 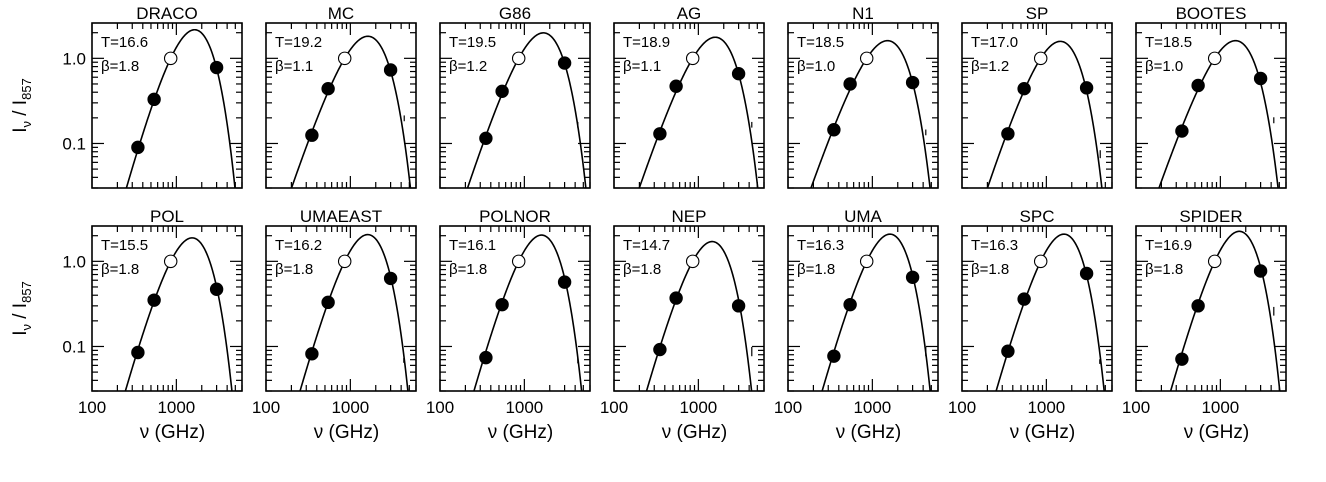 I want to click on temperature-label: T=19.5, so click(x=472, y=42).